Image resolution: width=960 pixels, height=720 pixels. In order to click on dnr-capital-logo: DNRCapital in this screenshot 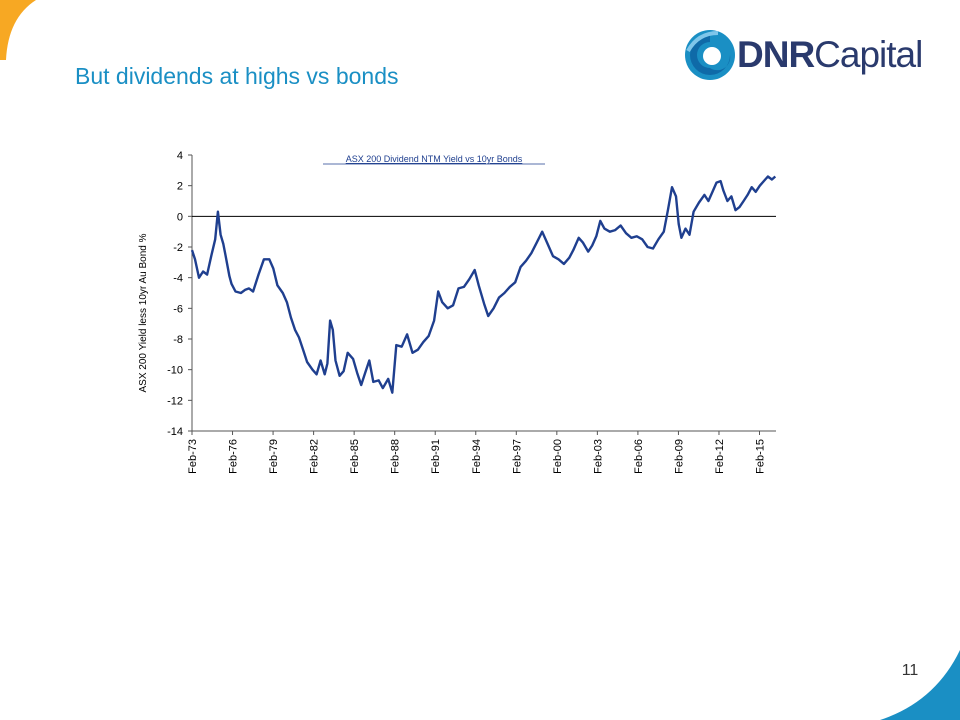, I will do `click(806, 55)`.